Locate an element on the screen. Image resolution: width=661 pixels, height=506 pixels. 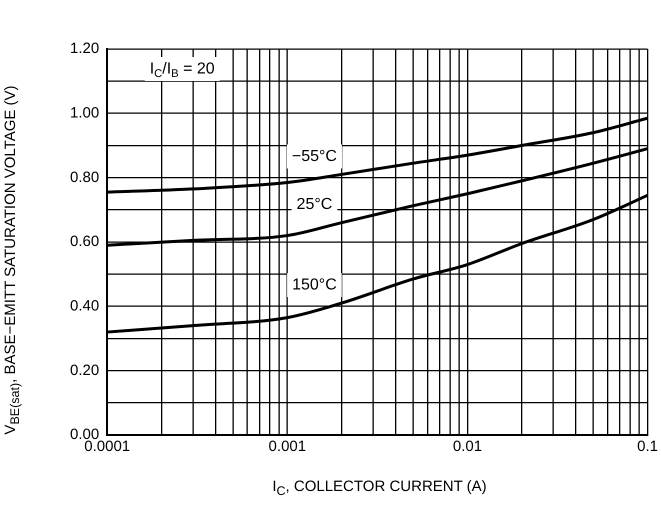
series-label: 25°C is located at coordinates (314, 205).